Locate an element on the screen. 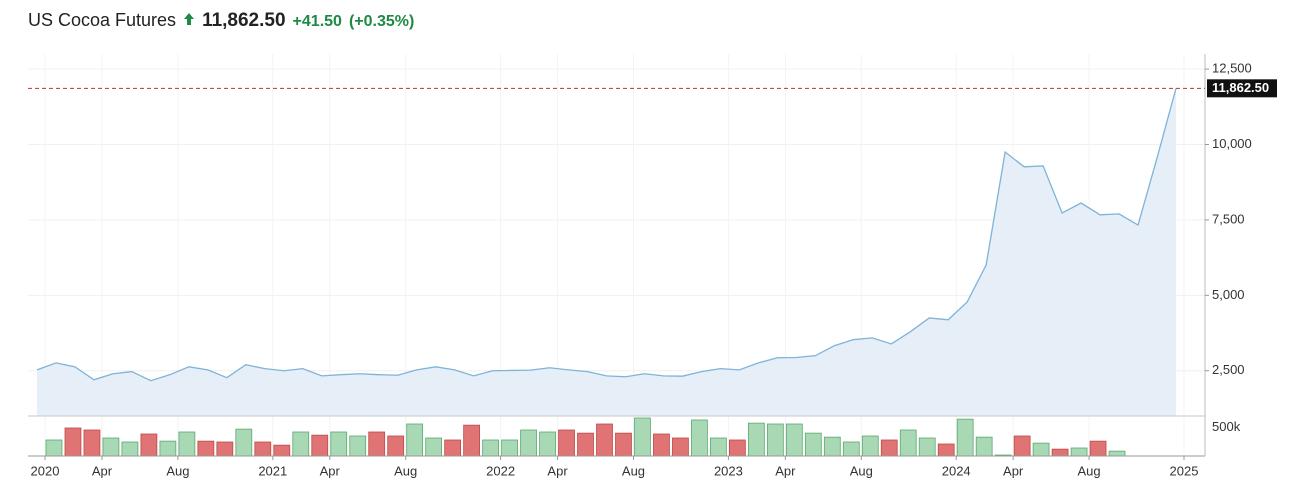  y-tick-label: 5,000 is located at coordinates (1228, 294).